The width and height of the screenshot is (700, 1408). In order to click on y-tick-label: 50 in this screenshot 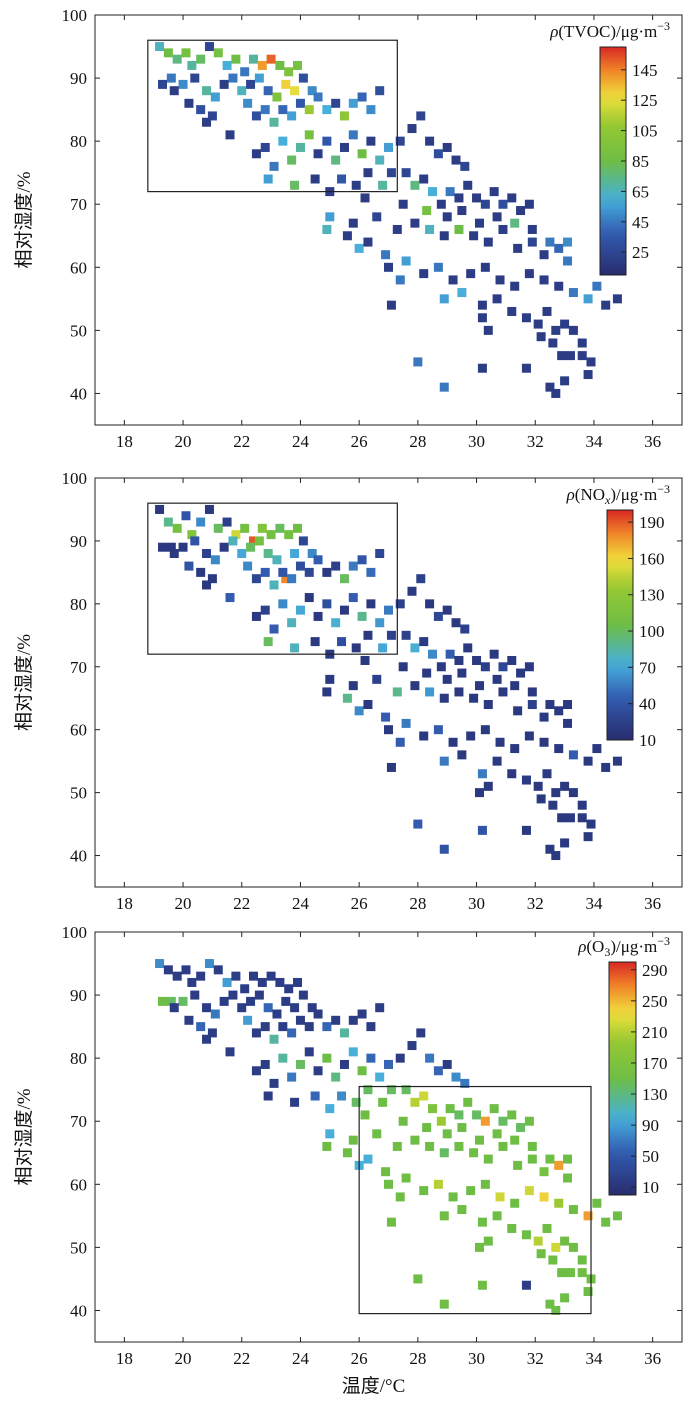, I will do `click(78, 793)`.